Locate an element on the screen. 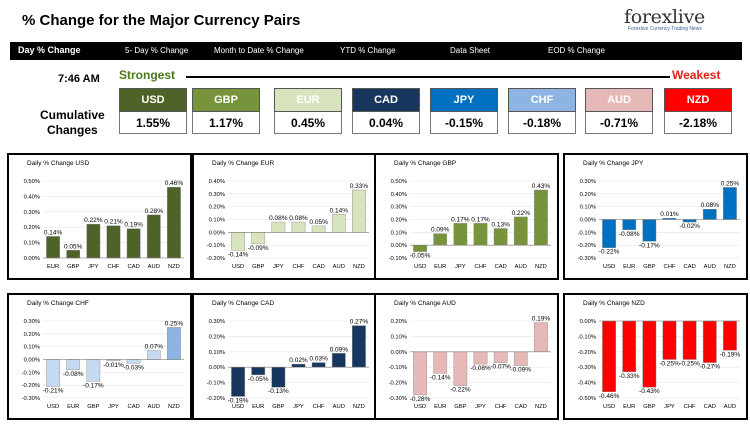 Image resolution: width=750 pixels, height=434 pixels. data-label: -0.14% is located at coordinates (440, 377).